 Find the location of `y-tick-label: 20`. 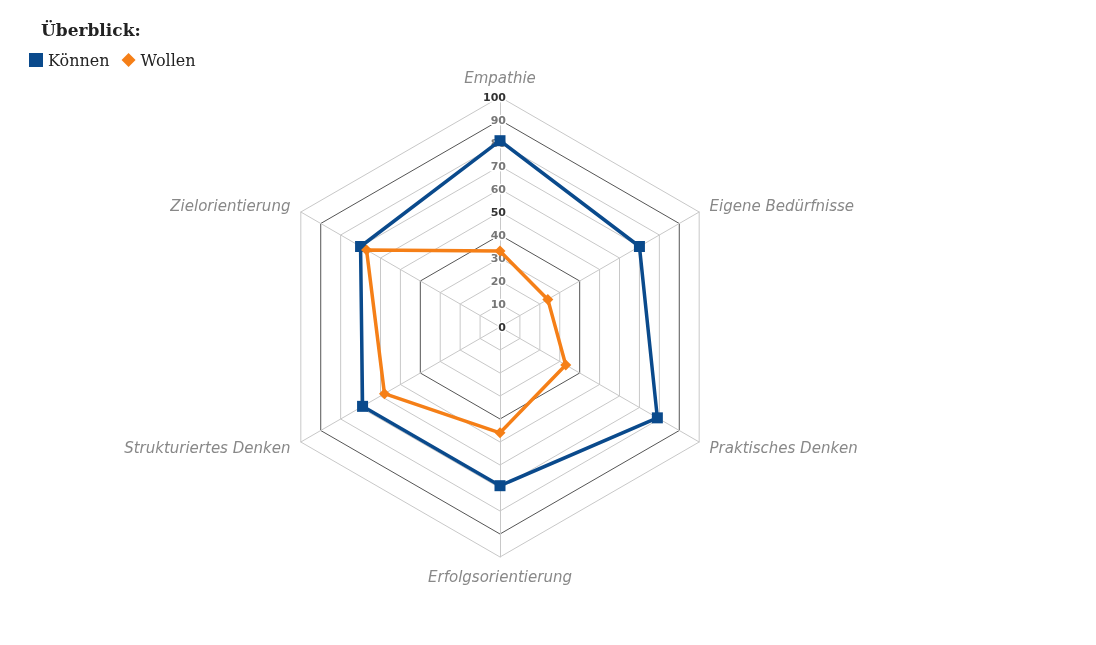

y-tick-label: 20 is located at coordinates (498, 281).